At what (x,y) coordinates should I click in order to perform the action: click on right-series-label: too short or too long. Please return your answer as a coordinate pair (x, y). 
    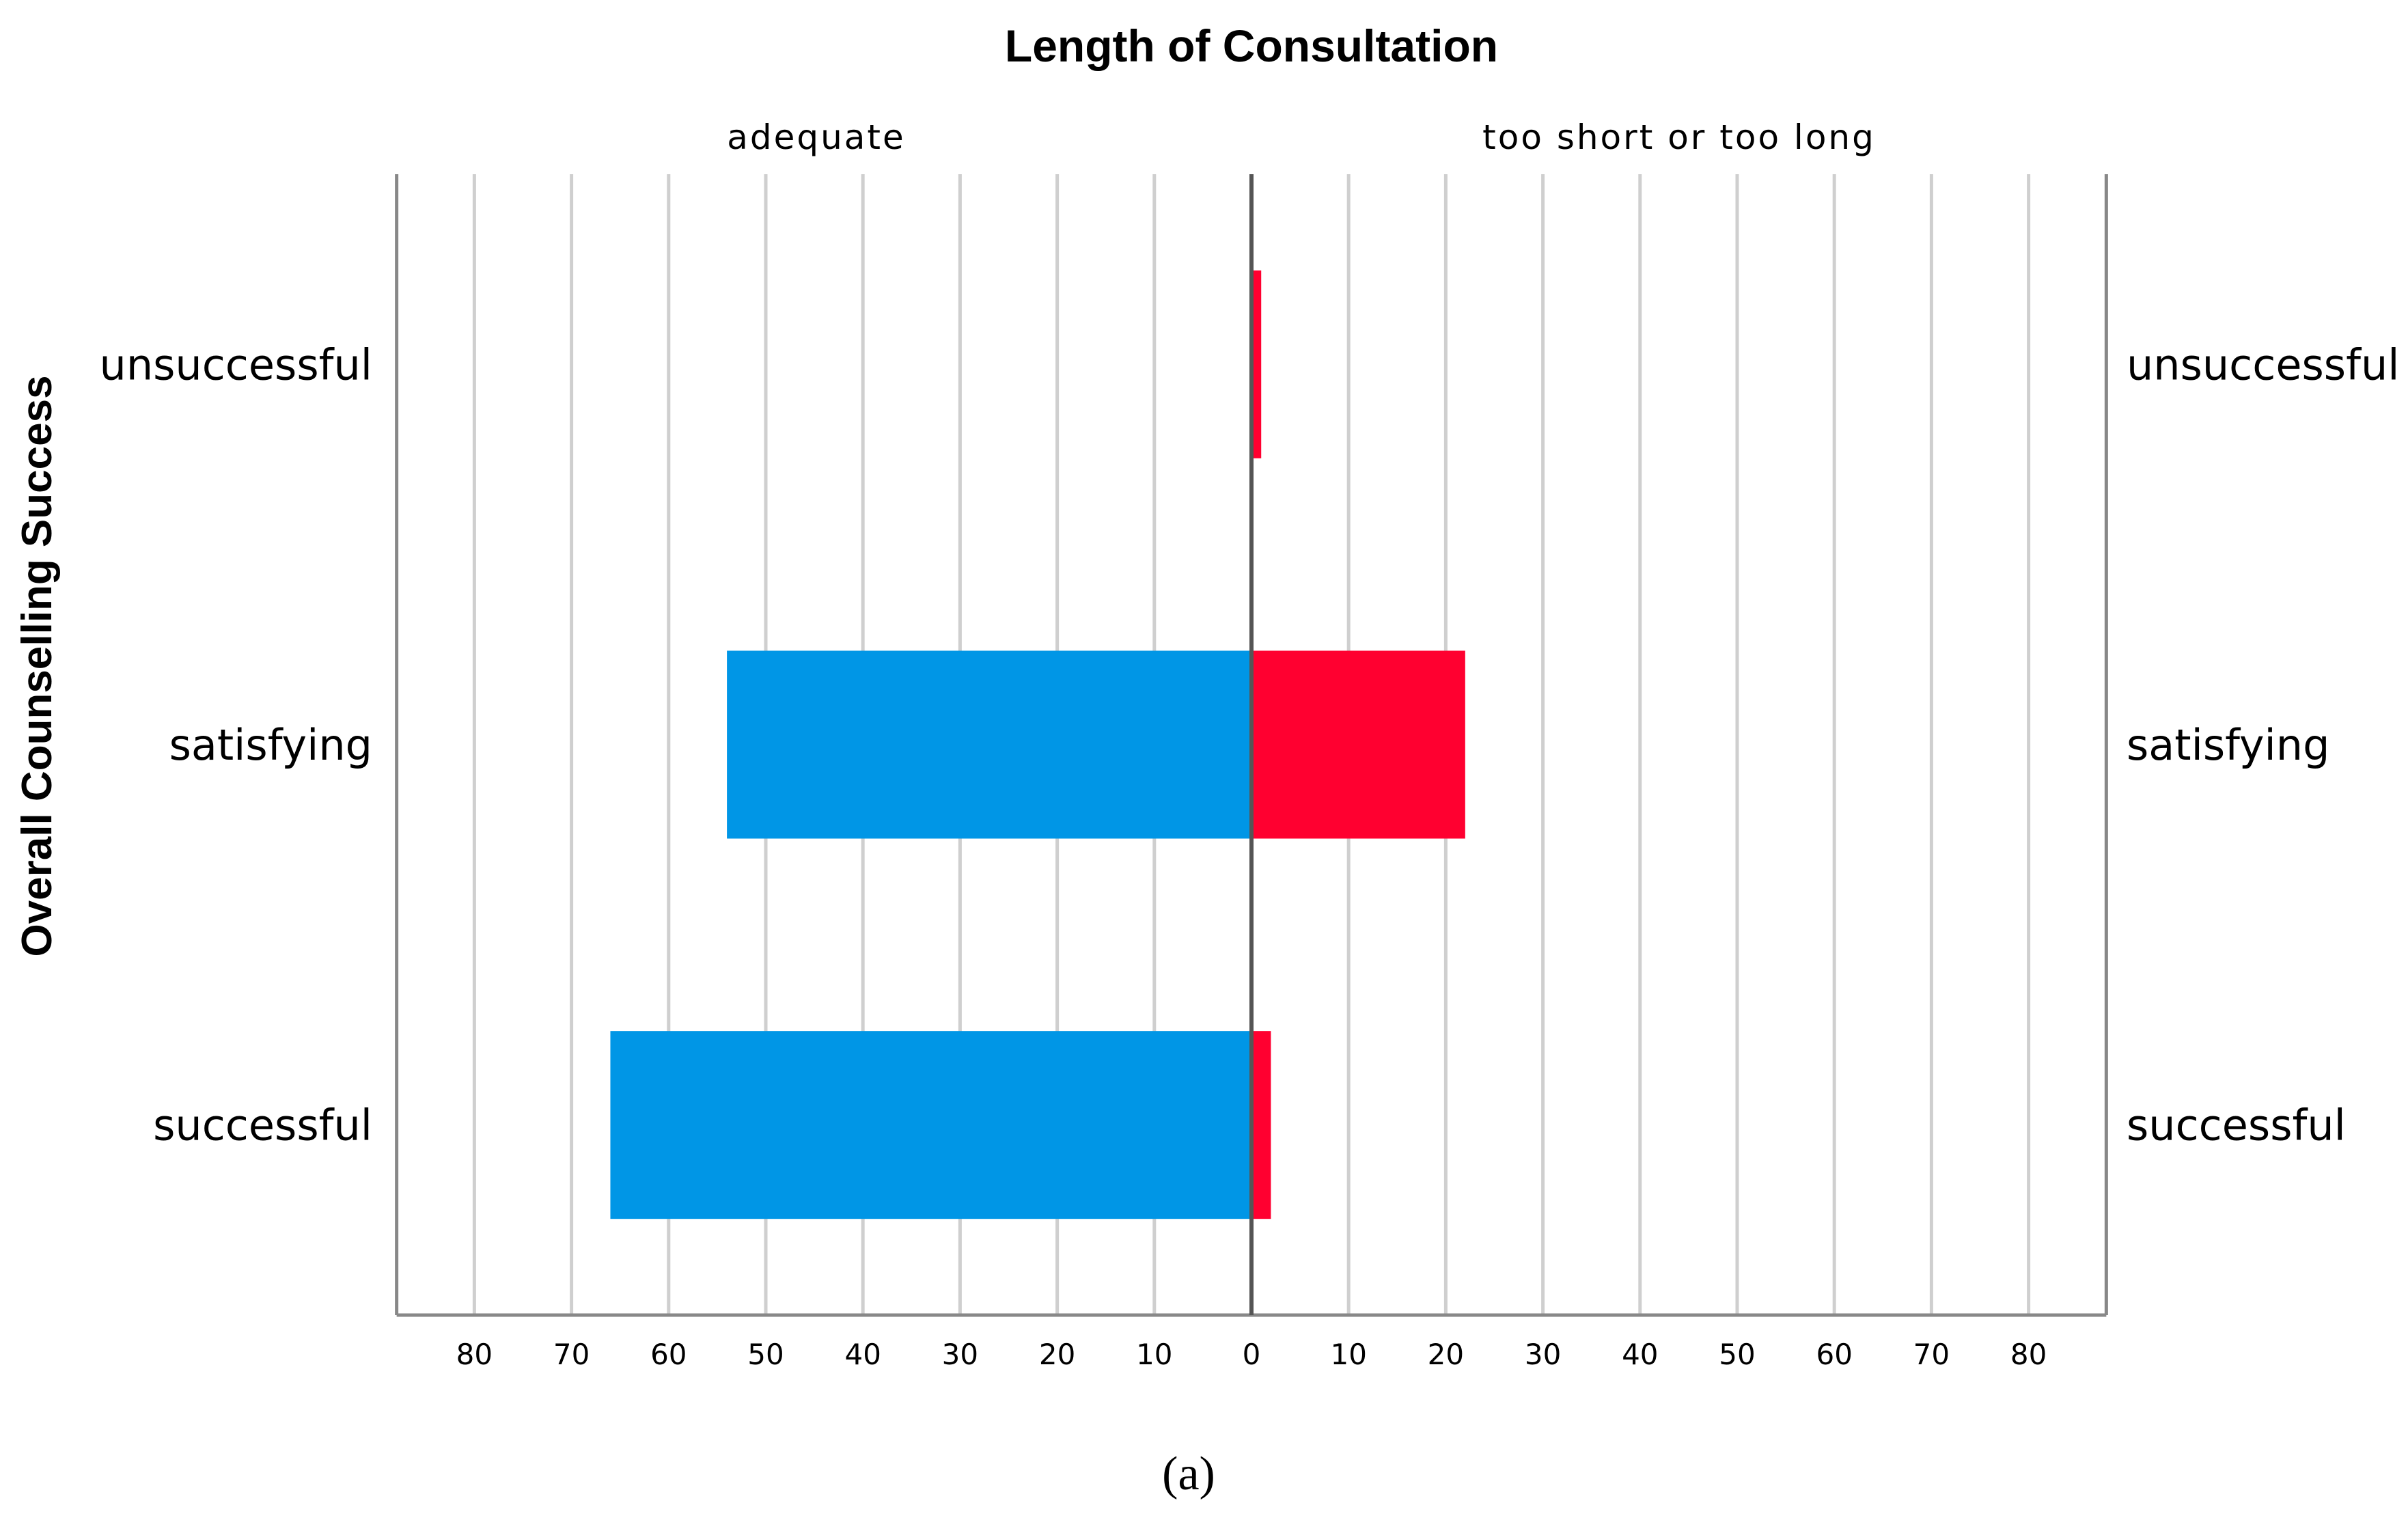
    Looking at the image, I should click on (1679, 138).